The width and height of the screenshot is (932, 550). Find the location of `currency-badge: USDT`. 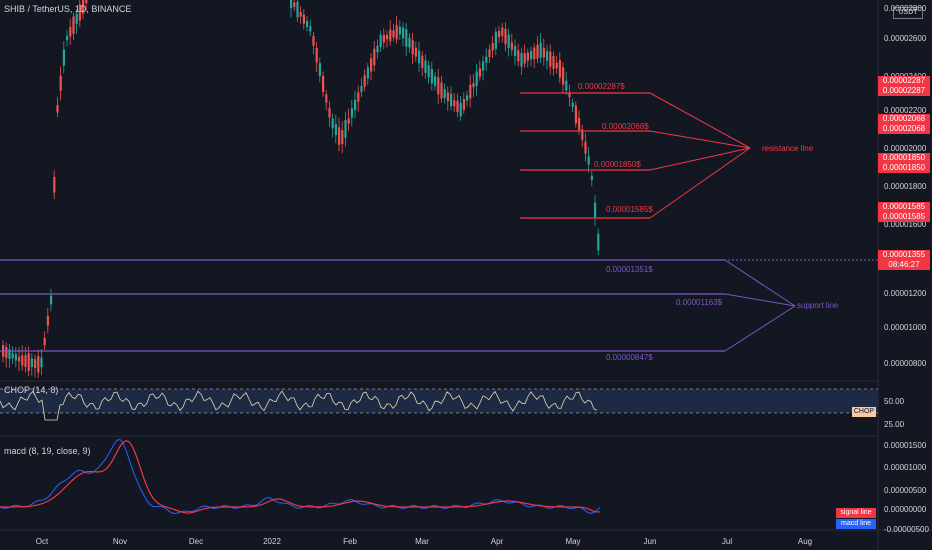

currency-badge: USDT is located at coordinates (908, 13).